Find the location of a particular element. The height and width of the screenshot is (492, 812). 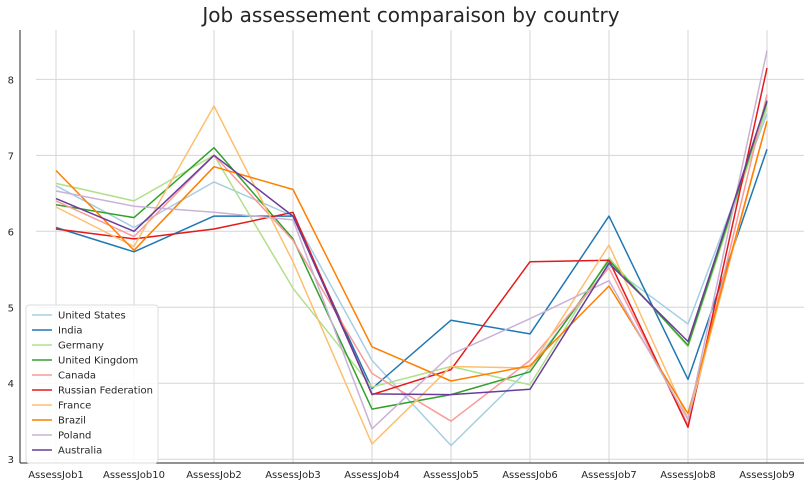

y-tick-label: 5 is located at coordinates (11, 308).